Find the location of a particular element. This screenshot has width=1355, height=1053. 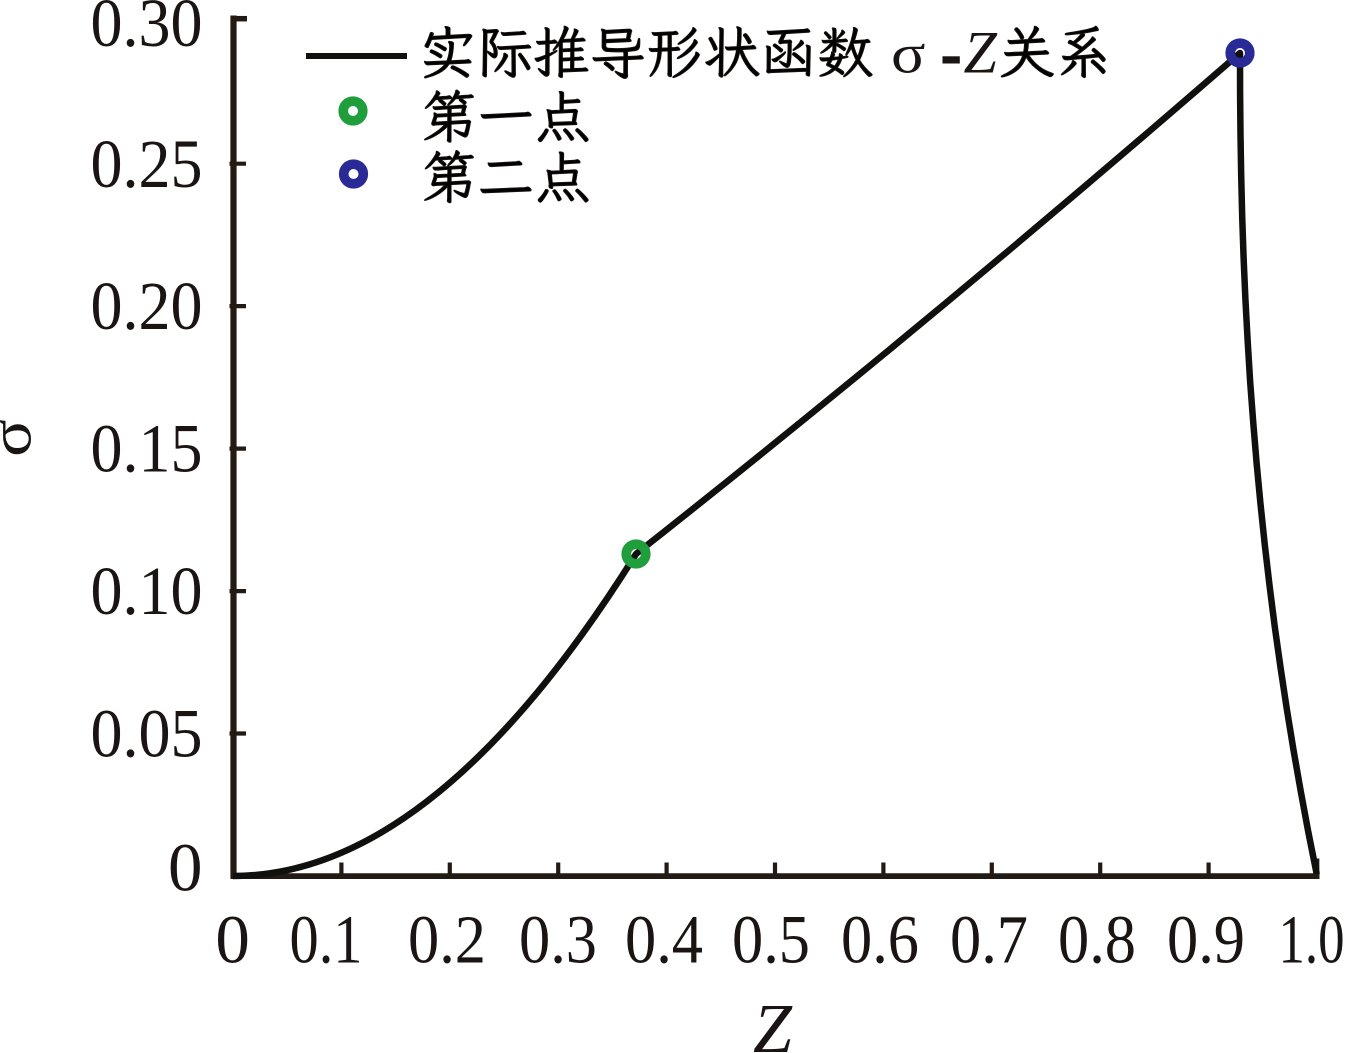

svg-text: 0.9 is located at coordinates (1206, 940).